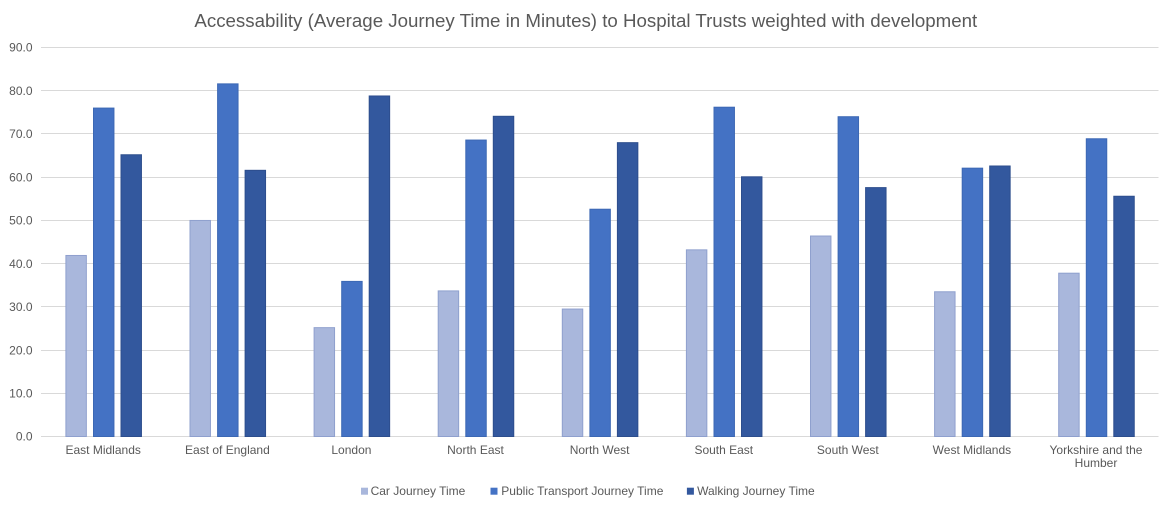 The image size is (1173, 514). What do you see at coordinates (21, 177) in the screenshot?
I see `svg-text: 60.0` at bounding box center [21, 177].